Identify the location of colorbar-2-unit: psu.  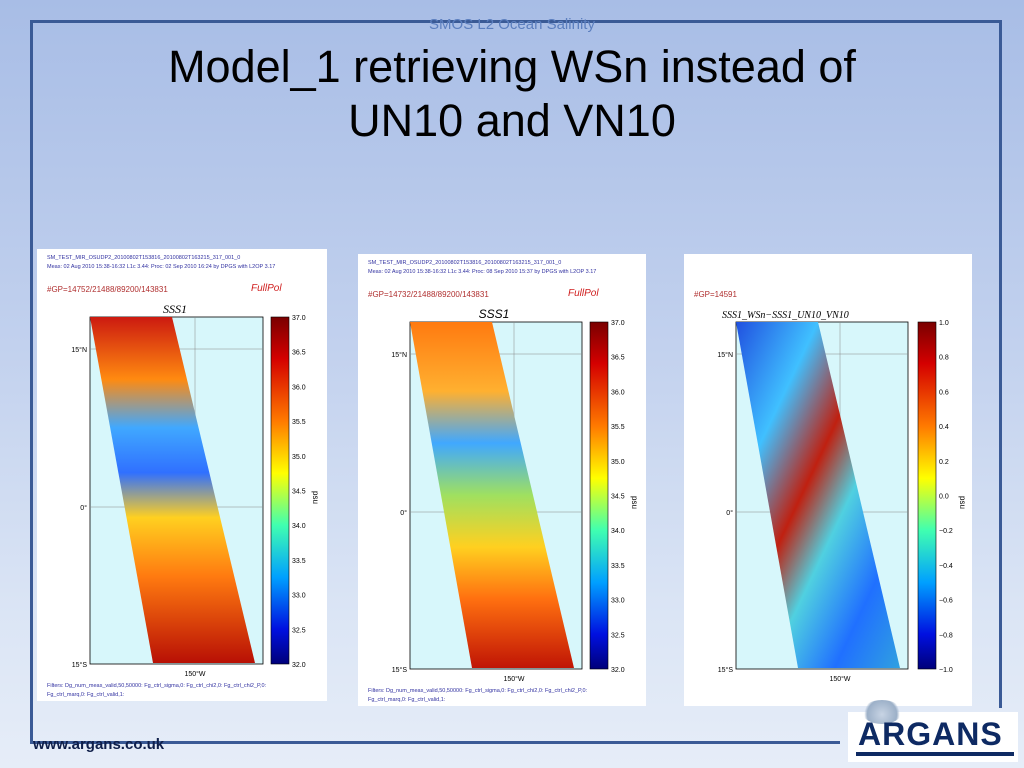
(634, 502).